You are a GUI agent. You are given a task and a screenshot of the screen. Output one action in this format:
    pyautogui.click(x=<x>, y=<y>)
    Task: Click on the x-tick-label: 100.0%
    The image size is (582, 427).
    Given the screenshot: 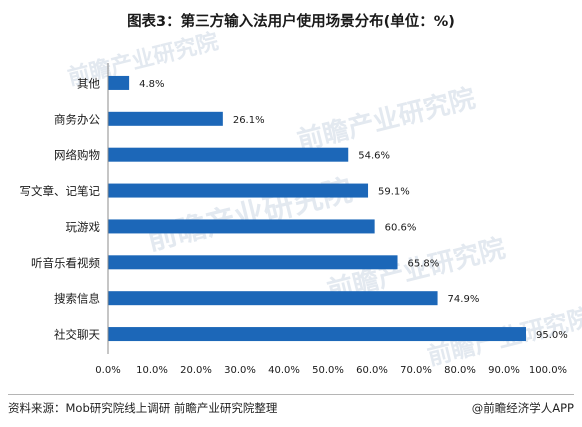 What is the action you would take?
    pyautogui.click(x=548, y=370)
    